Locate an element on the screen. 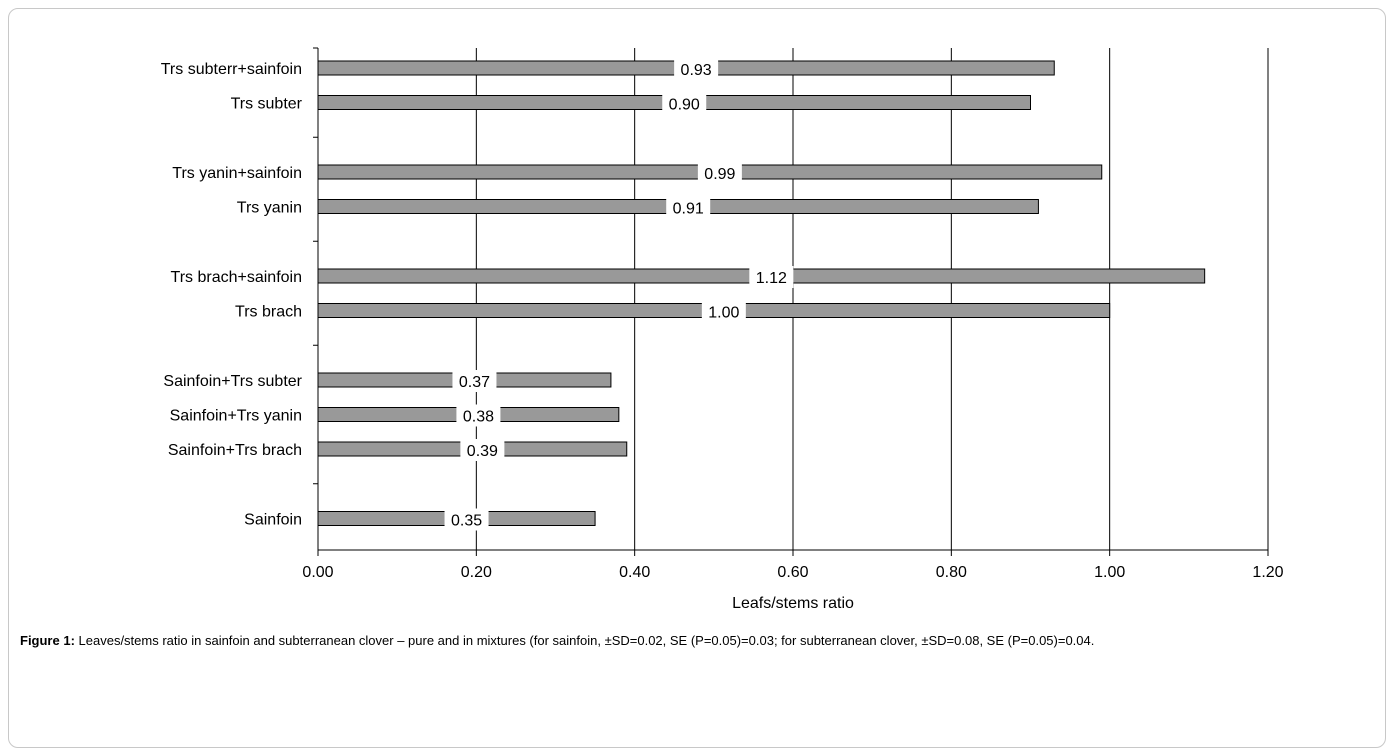  category-label: Sainfoin+Trs yanin is located at coordinates (236, 416).